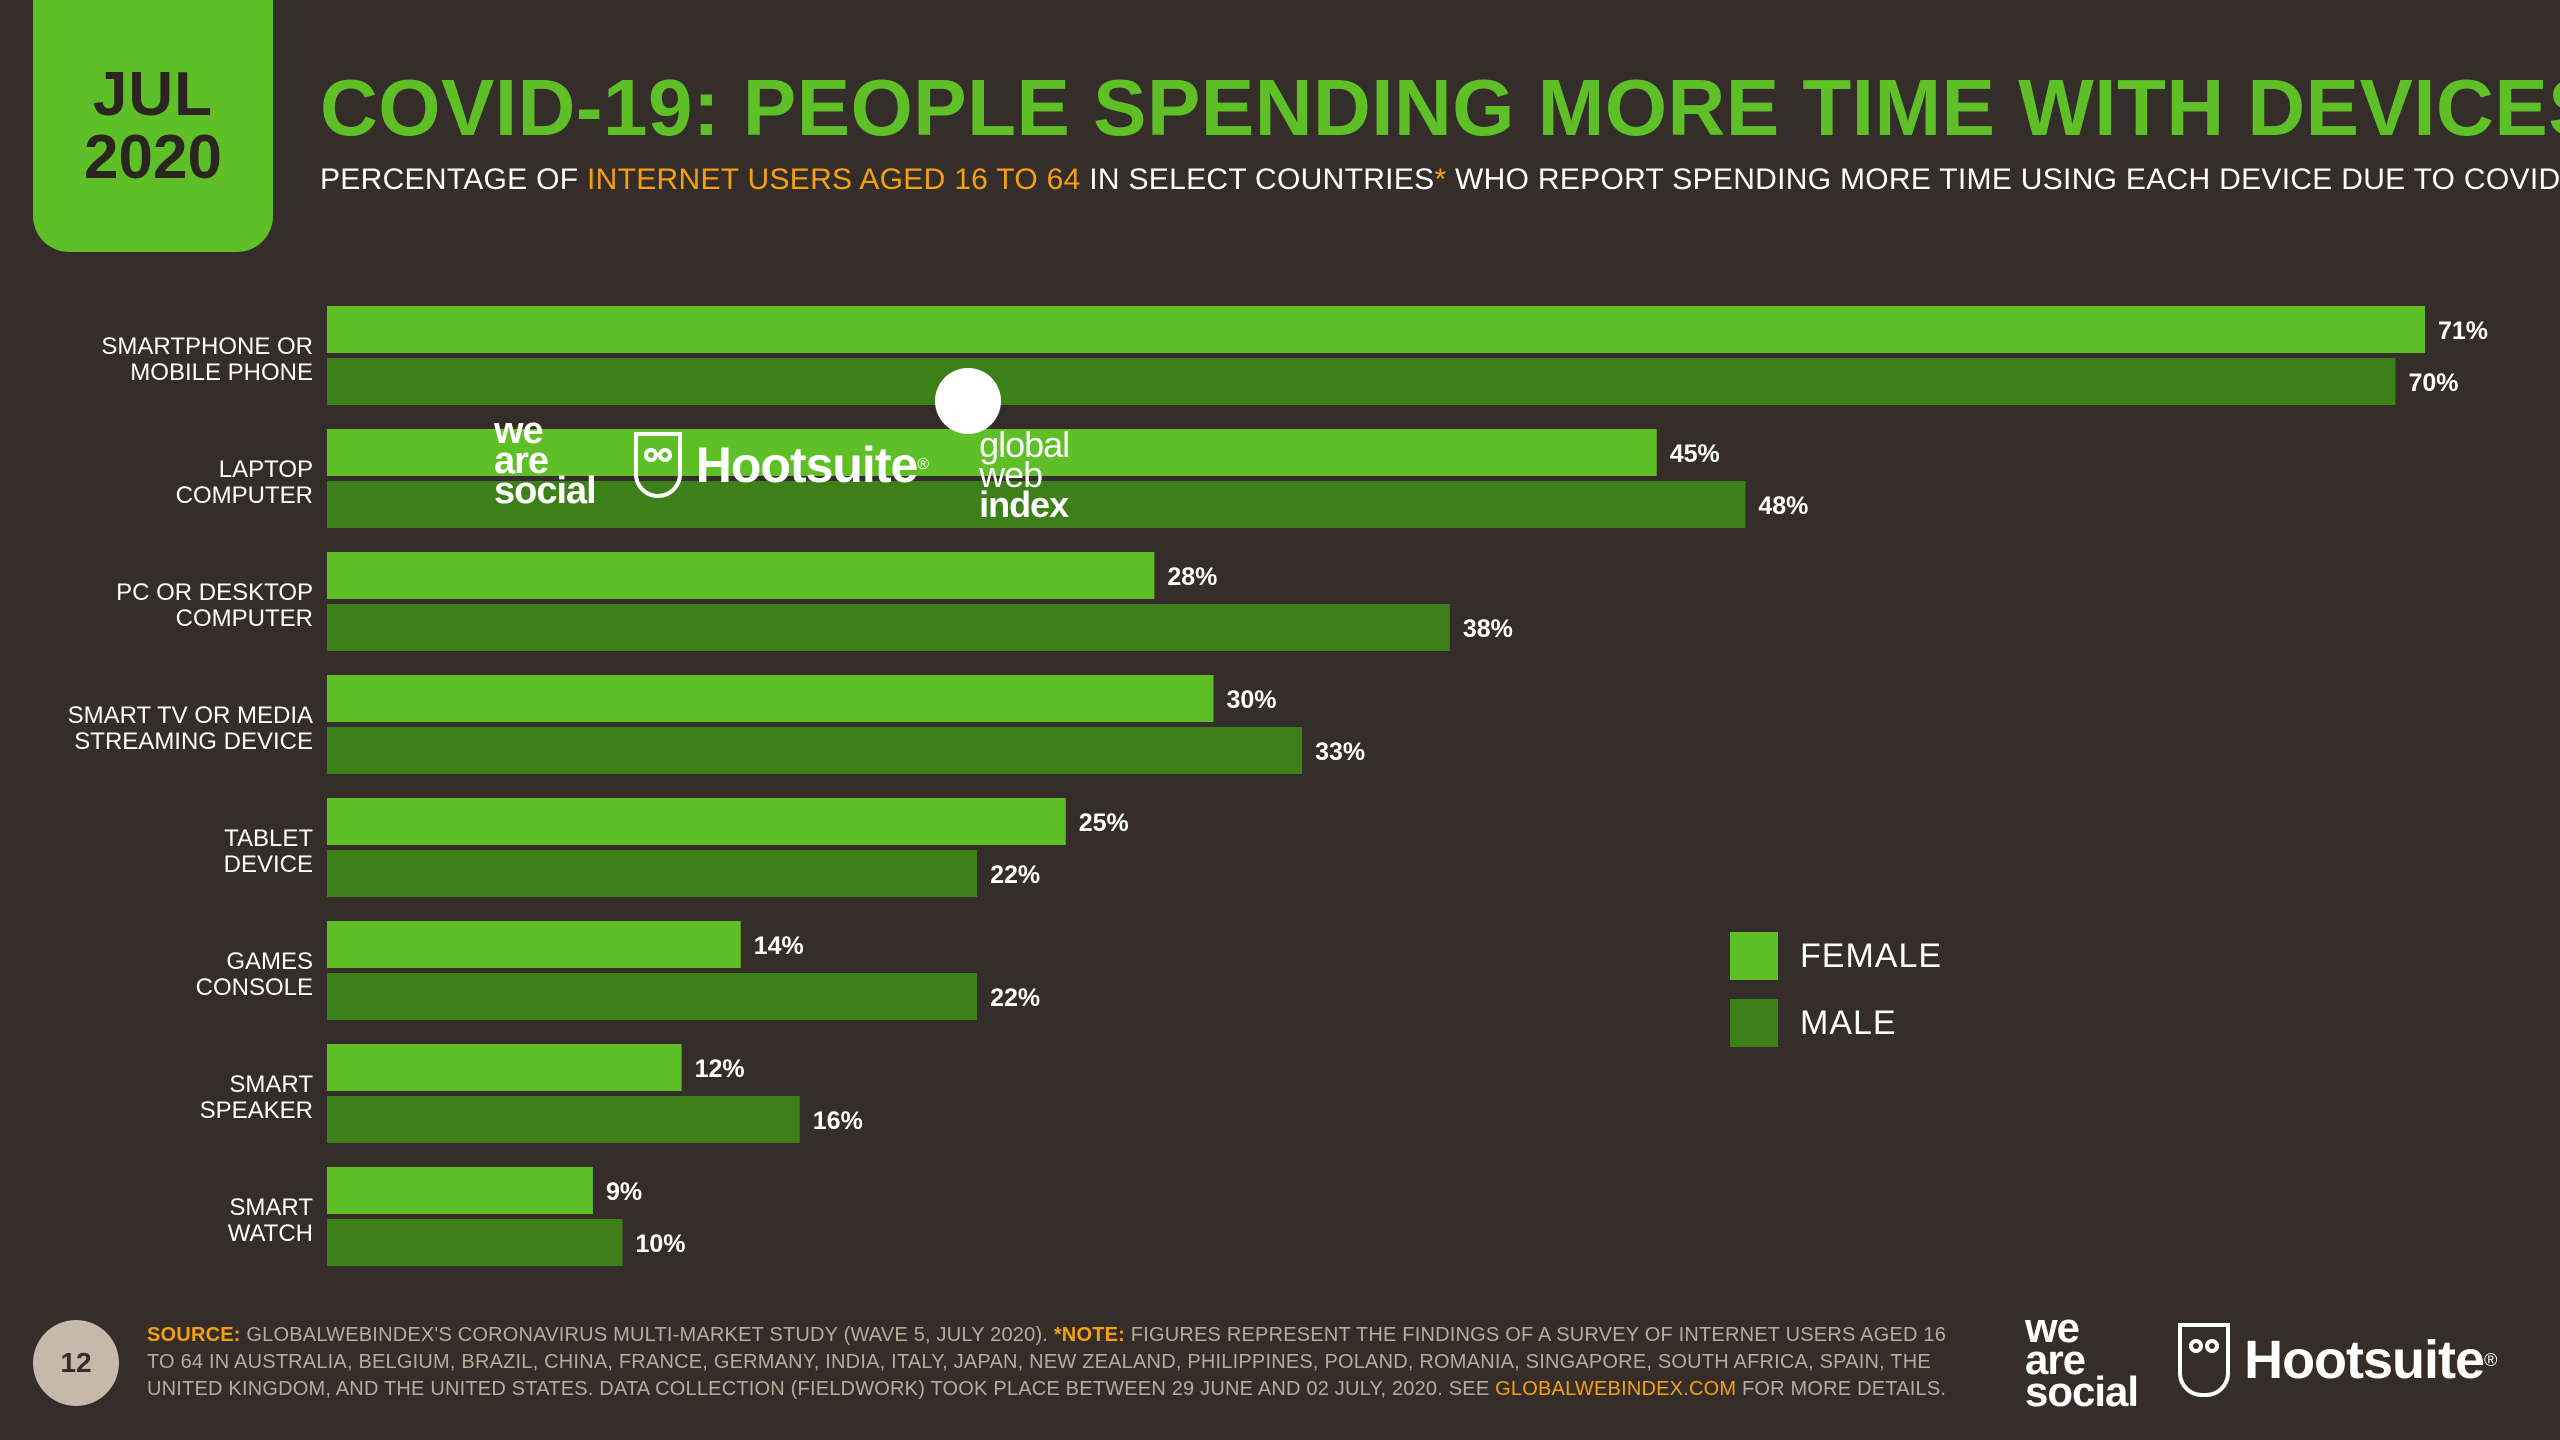  What do you see at coordinates (660, 1244) in the screenshot?
I see `value-label-male-7: 10%` at bounding box center [660, 1244].